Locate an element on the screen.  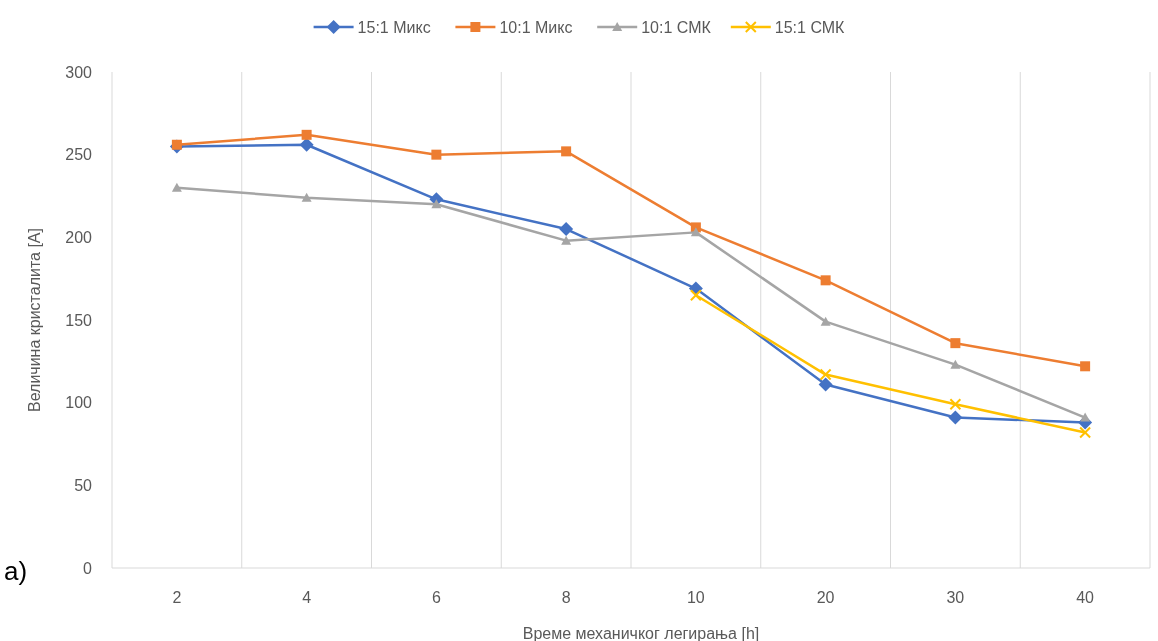
y-axis-title: Величина кристалита [A] is located at coordinates (34, 320).